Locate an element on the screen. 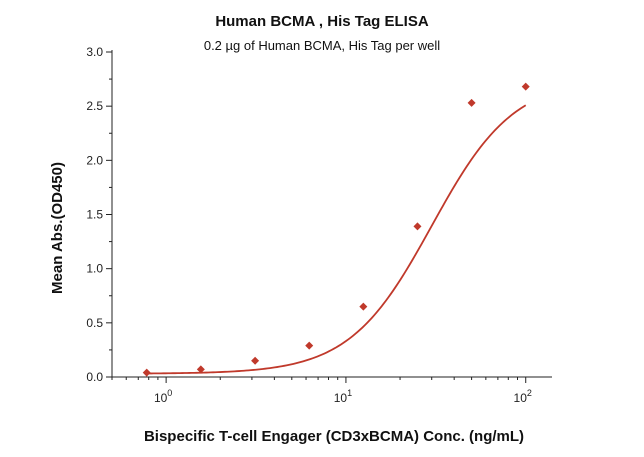 The height and width of the screenshot is (457, 644). y-tick-label: 1.0 is located at coordinates (94, 269).